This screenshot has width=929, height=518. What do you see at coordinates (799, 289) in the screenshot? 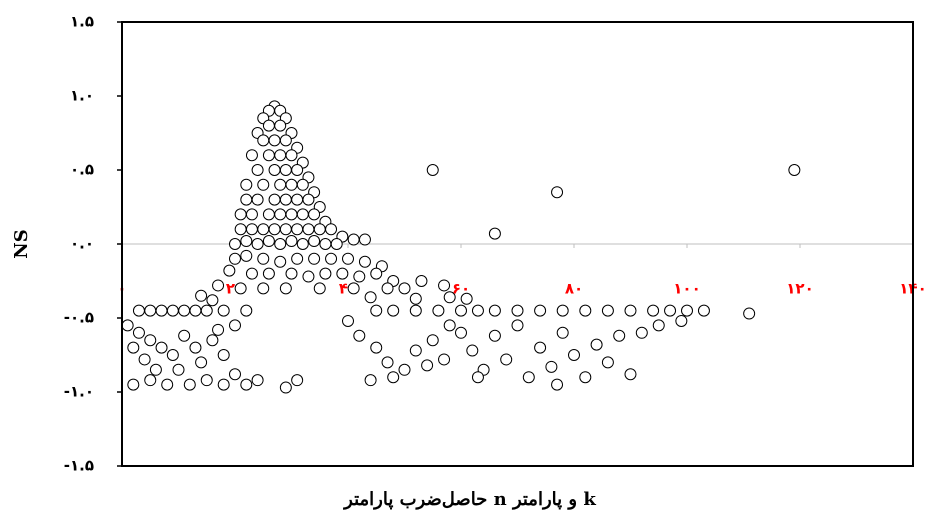
I see `x-tick-label: ۱۲۰` at bounding box center [799, 289].